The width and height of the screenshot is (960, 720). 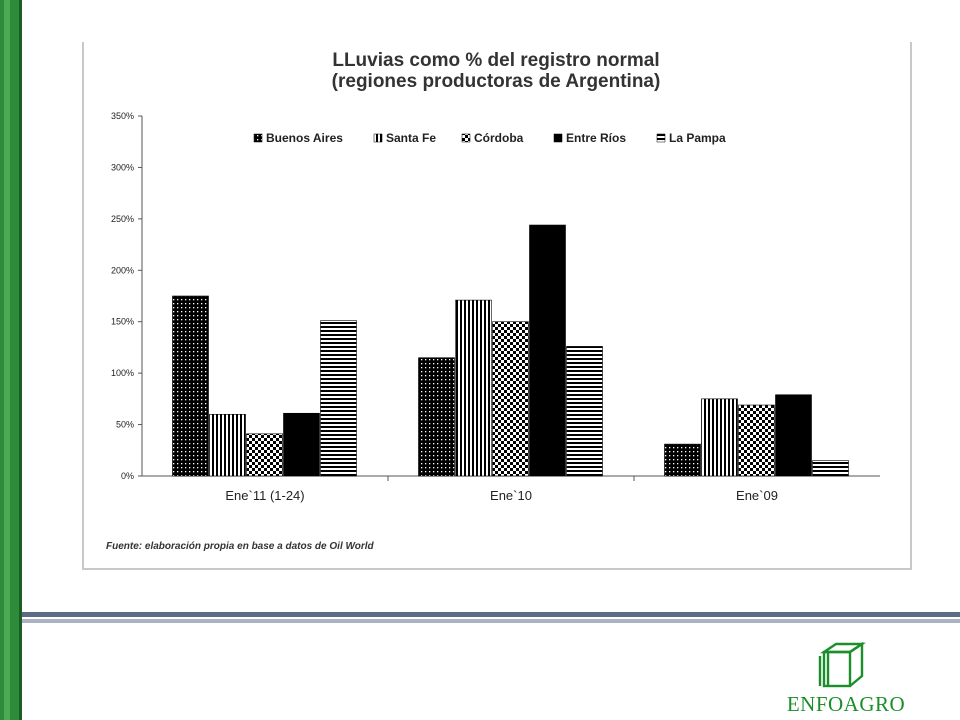 What do you see at coordinates (122, 116) in the screenshot?
I see `y-tick-label: 350%` at bounding box center [122, 116].